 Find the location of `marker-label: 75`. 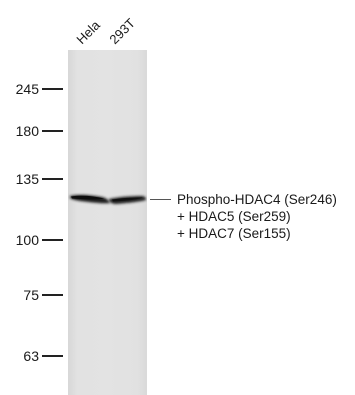

marker-label: 75 is located at coordinates (31, 295).